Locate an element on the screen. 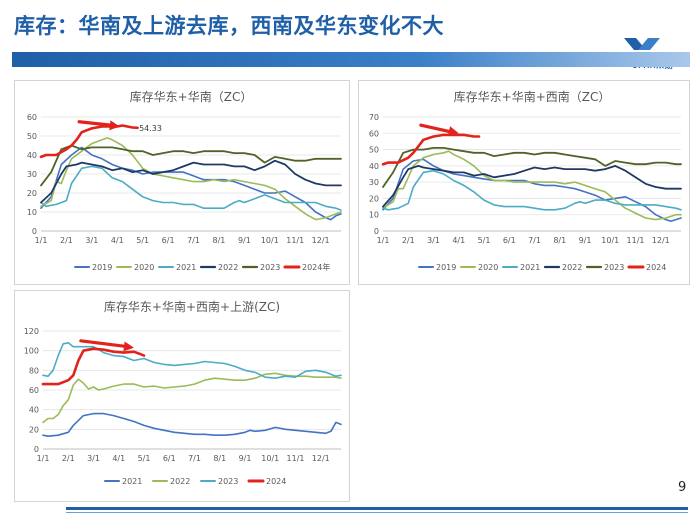 The image size is (700, 525). y-tick-label: 100 is located at coordinates (31, 351).